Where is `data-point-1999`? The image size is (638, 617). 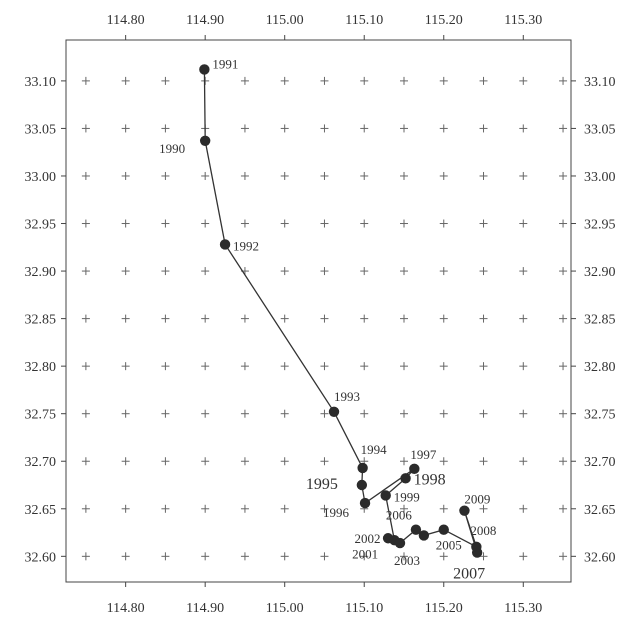
data-point-1999 is located at coordinates (385, 495).